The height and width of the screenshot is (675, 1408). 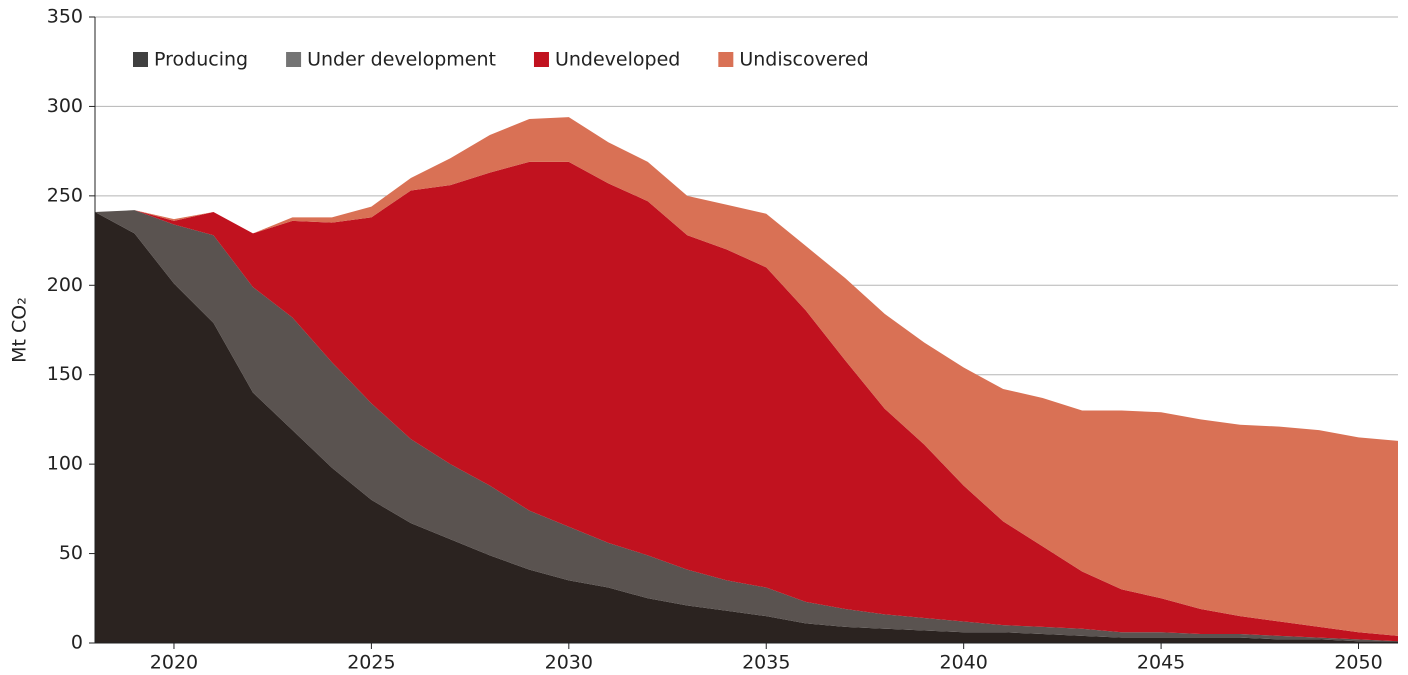 I want to click on y-tick-label: 350, so click(x=65, y=17).